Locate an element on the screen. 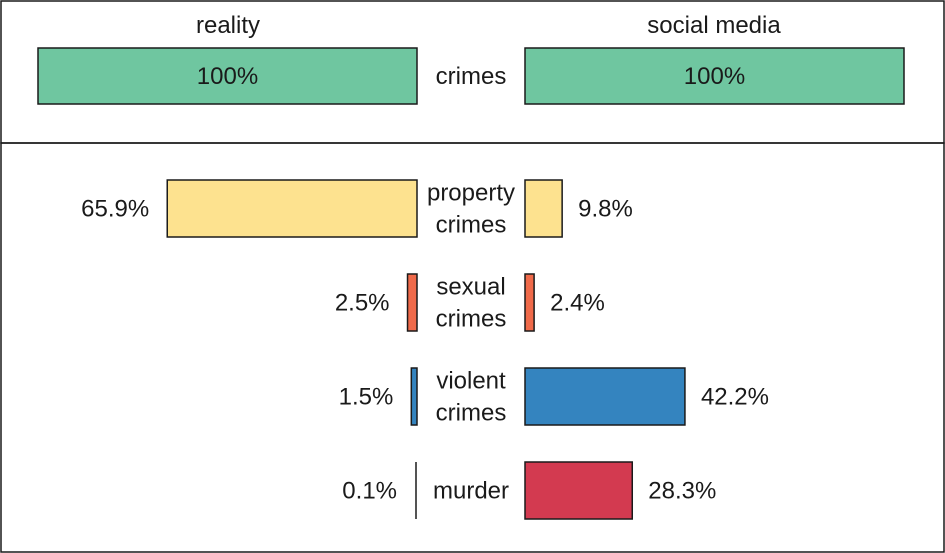 Image resolution: width=945 pixels, height=553 pixels. header-social-media: social media is located at coordinates (714, 25).